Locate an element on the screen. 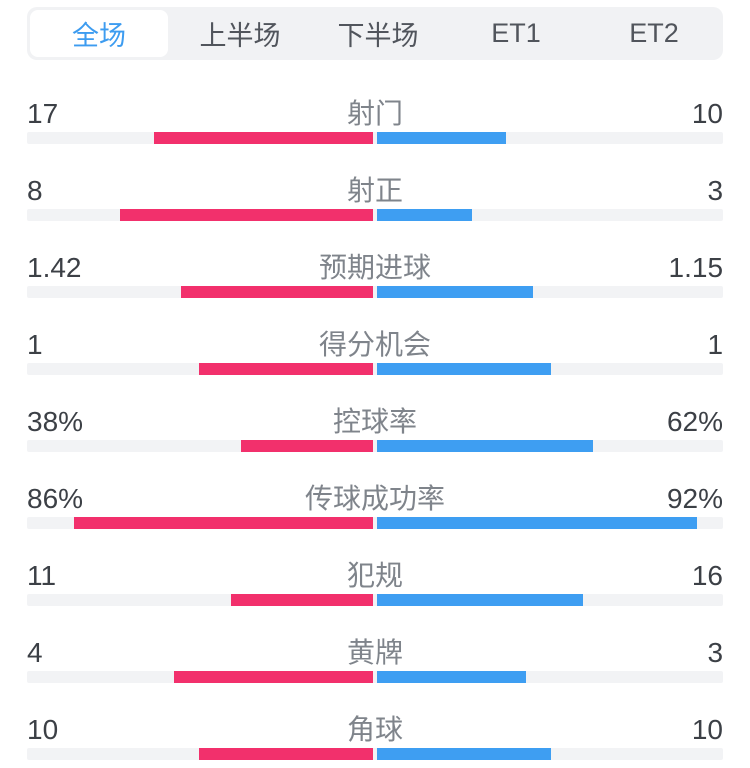 This screenshot has width=750, height=768. stat-row: 4 黄牌 3 is located at coordinates (375, 667).